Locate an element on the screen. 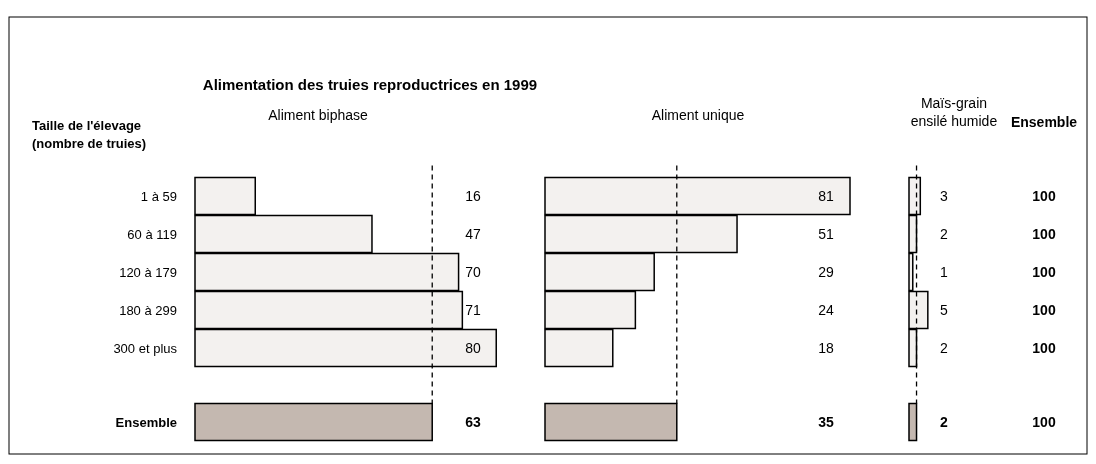 Image resolution: width=1096 pixels, height=464 pixels. y-tick-label: 300 et plus is located at coordinates (145, 348).